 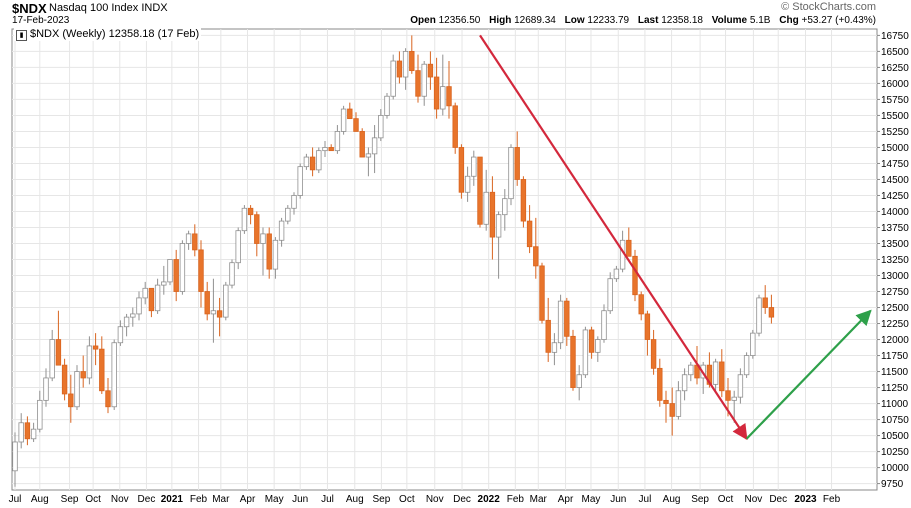 I want to click on x-tick-label: Aug, so click(x=40, y=499).